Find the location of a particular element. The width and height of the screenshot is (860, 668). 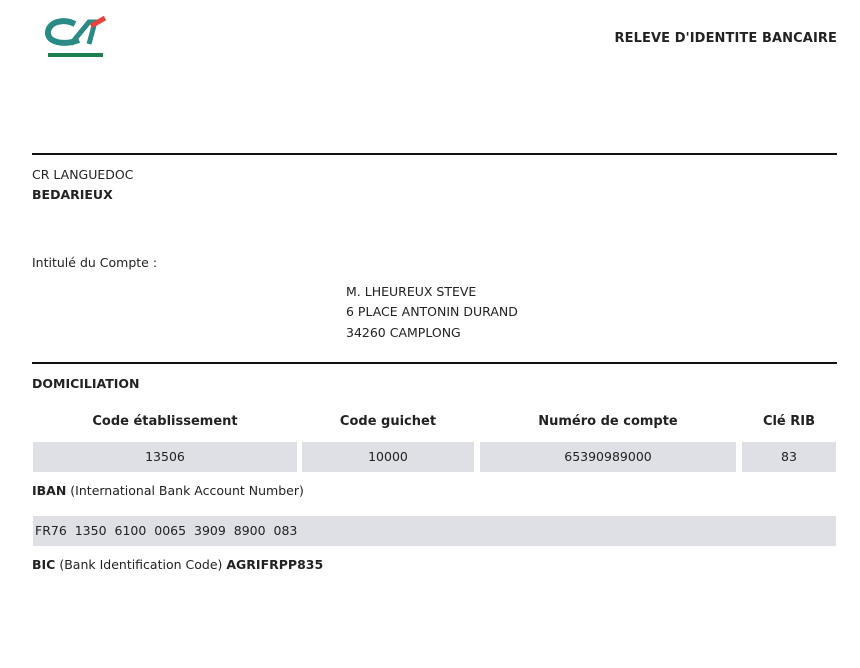

header-cle-rib: Clé RIB is located at coordinates (789, 421).